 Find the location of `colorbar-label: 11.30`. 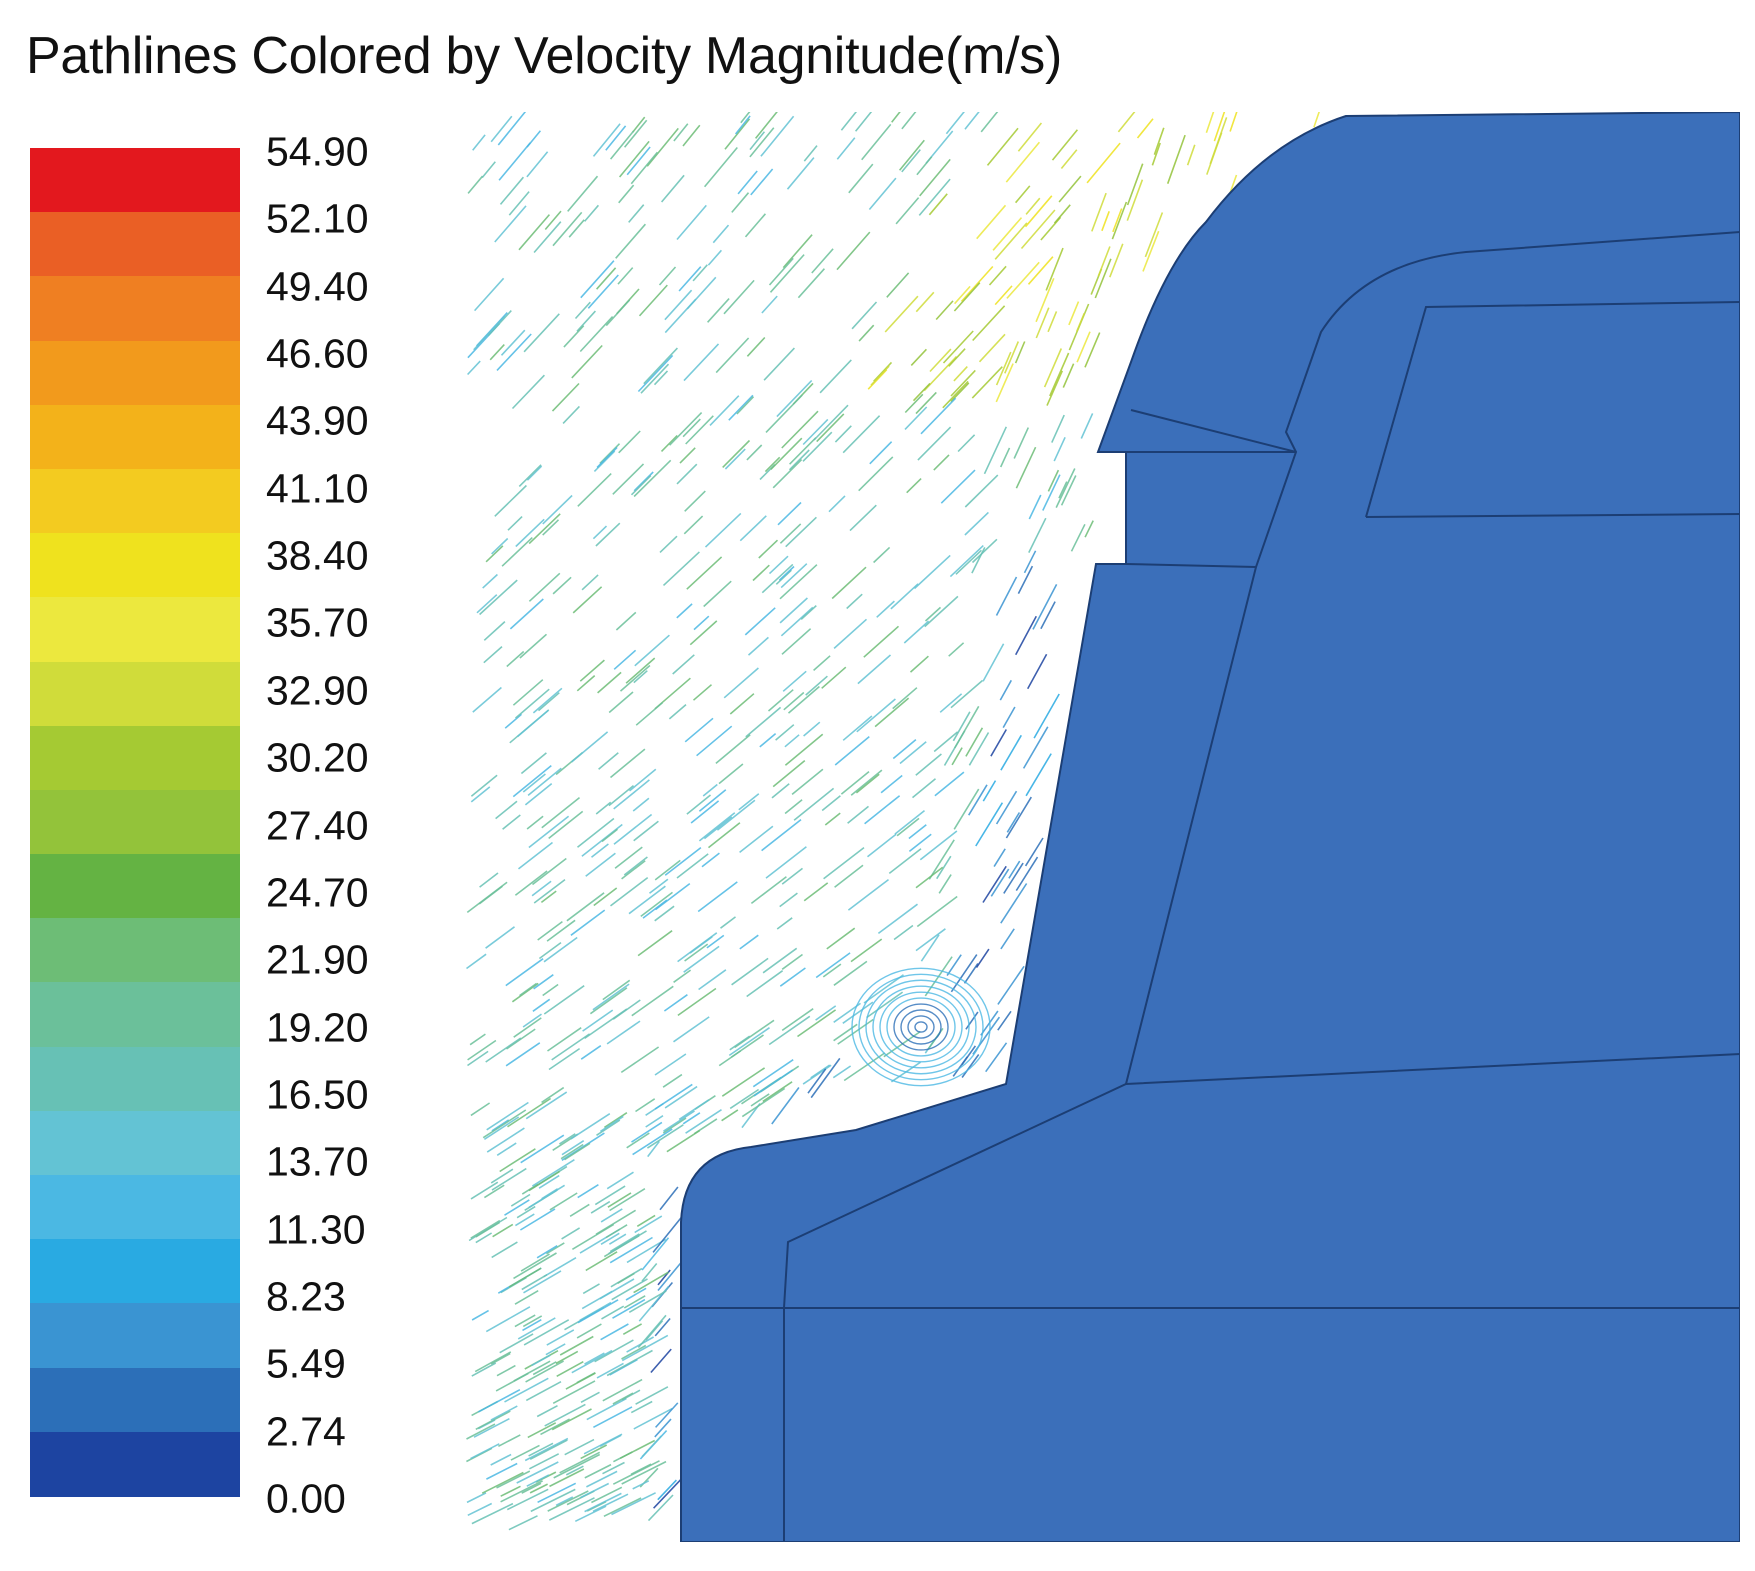

colorbar-label: 11.30 is located at coordinates (316, 1229).